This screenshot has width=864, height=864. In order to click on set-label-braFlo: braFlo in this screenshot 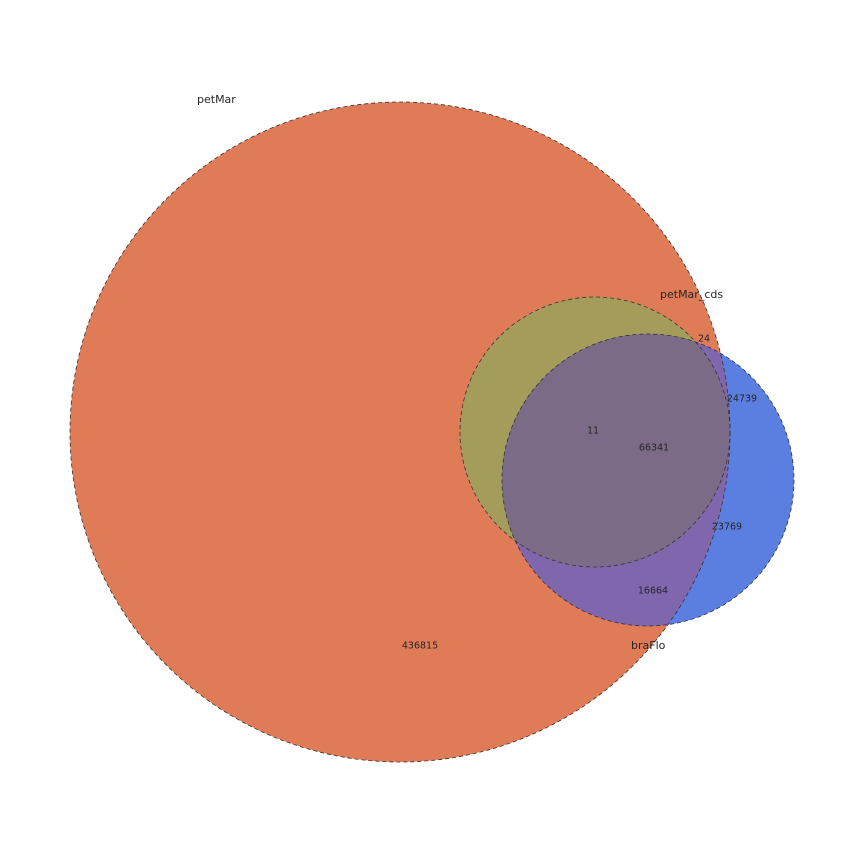, I will do `click(648, 645)`.